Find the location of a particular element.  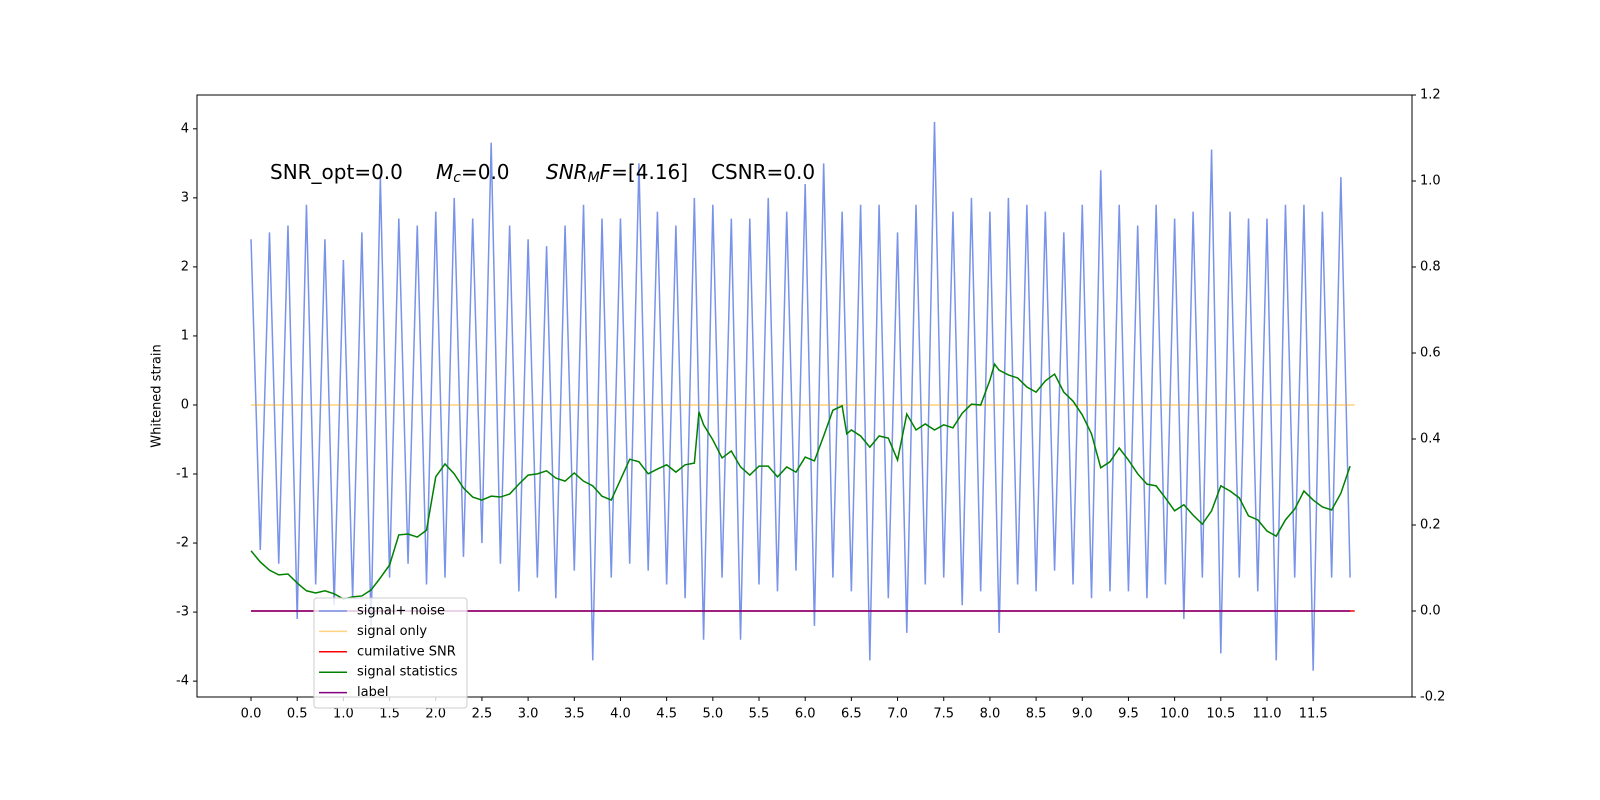

x-tick-label: 8.5 is located at coordinates (1036, 714).